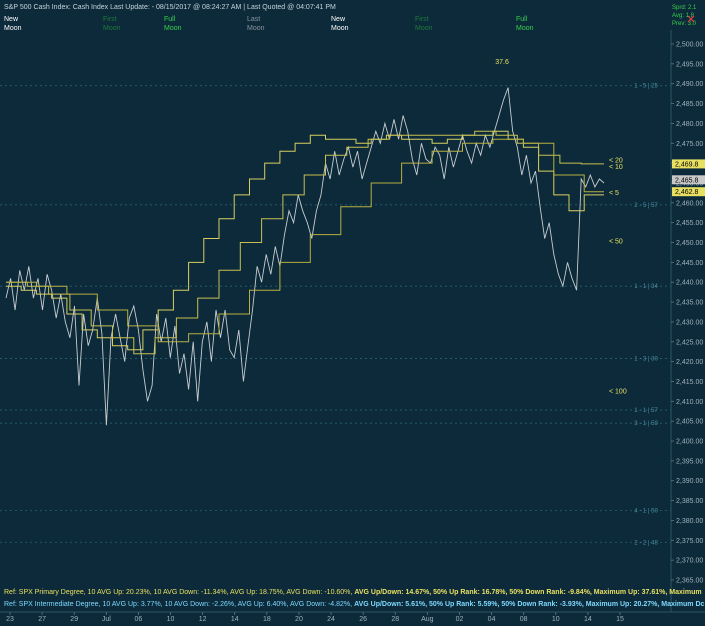 This screenshot has width=705, height=626. Describe the element at coordinates (616, 167) in the screenshot. I see `ma-label: < 10` at that location.